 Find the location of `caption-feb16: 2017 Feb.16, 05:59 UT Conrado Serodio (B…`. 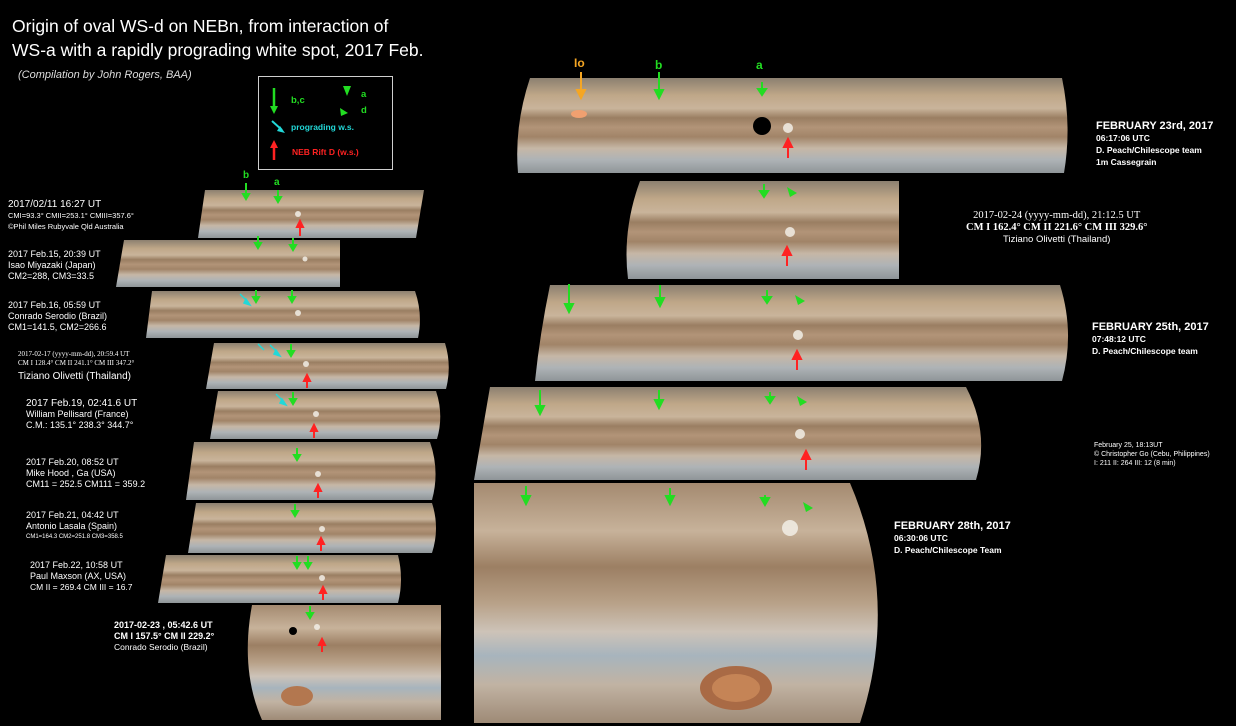

caption-feb16: 2017 Feb.16, 05:59 UT Conrado Serodio (B… is located at coordinates (57, 316).